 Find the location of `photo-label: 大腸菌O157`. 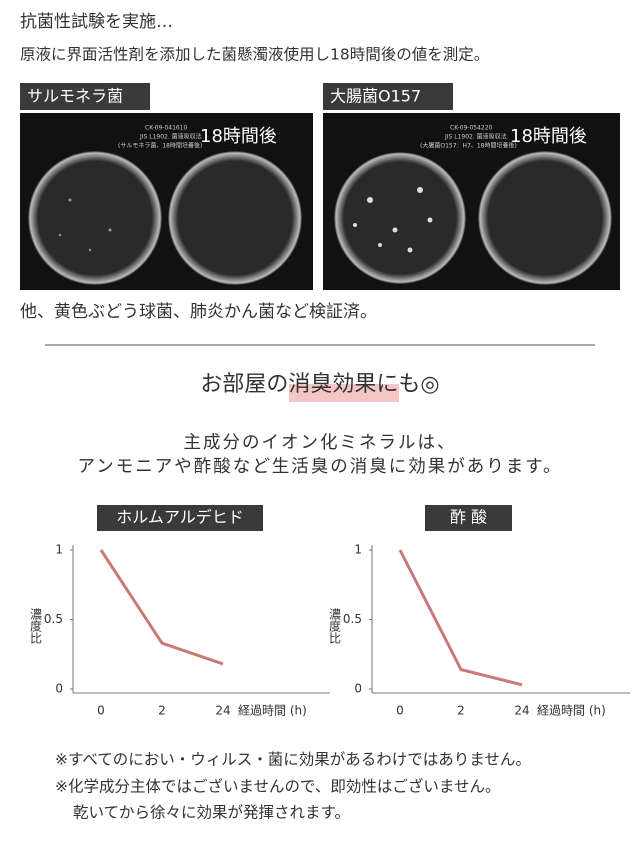

photo-label: 大腸菌O157 is located at coordinates (375, 96).